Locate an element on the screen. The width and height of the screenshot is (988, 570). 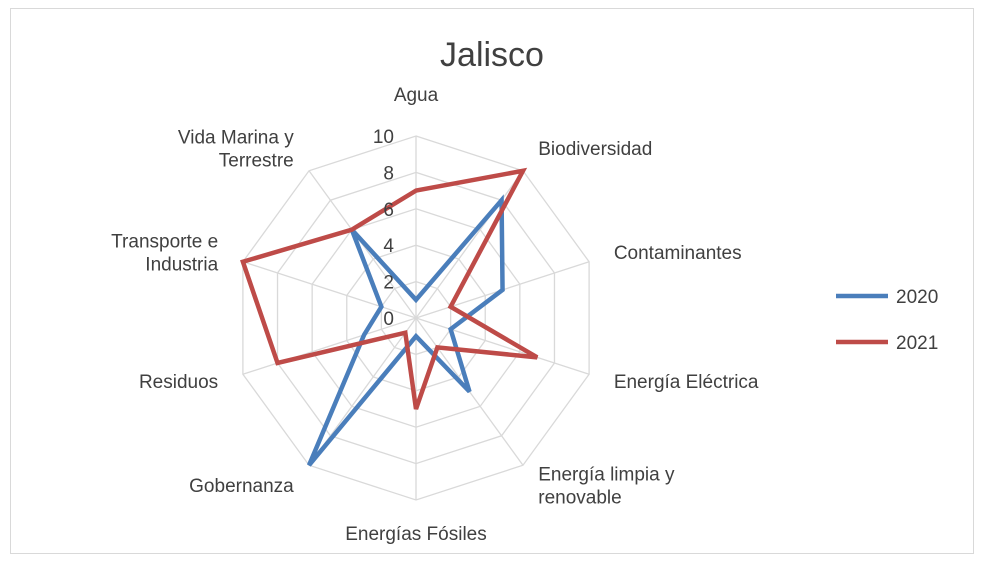
series-line-2021 is located at coordinates (389, 288).